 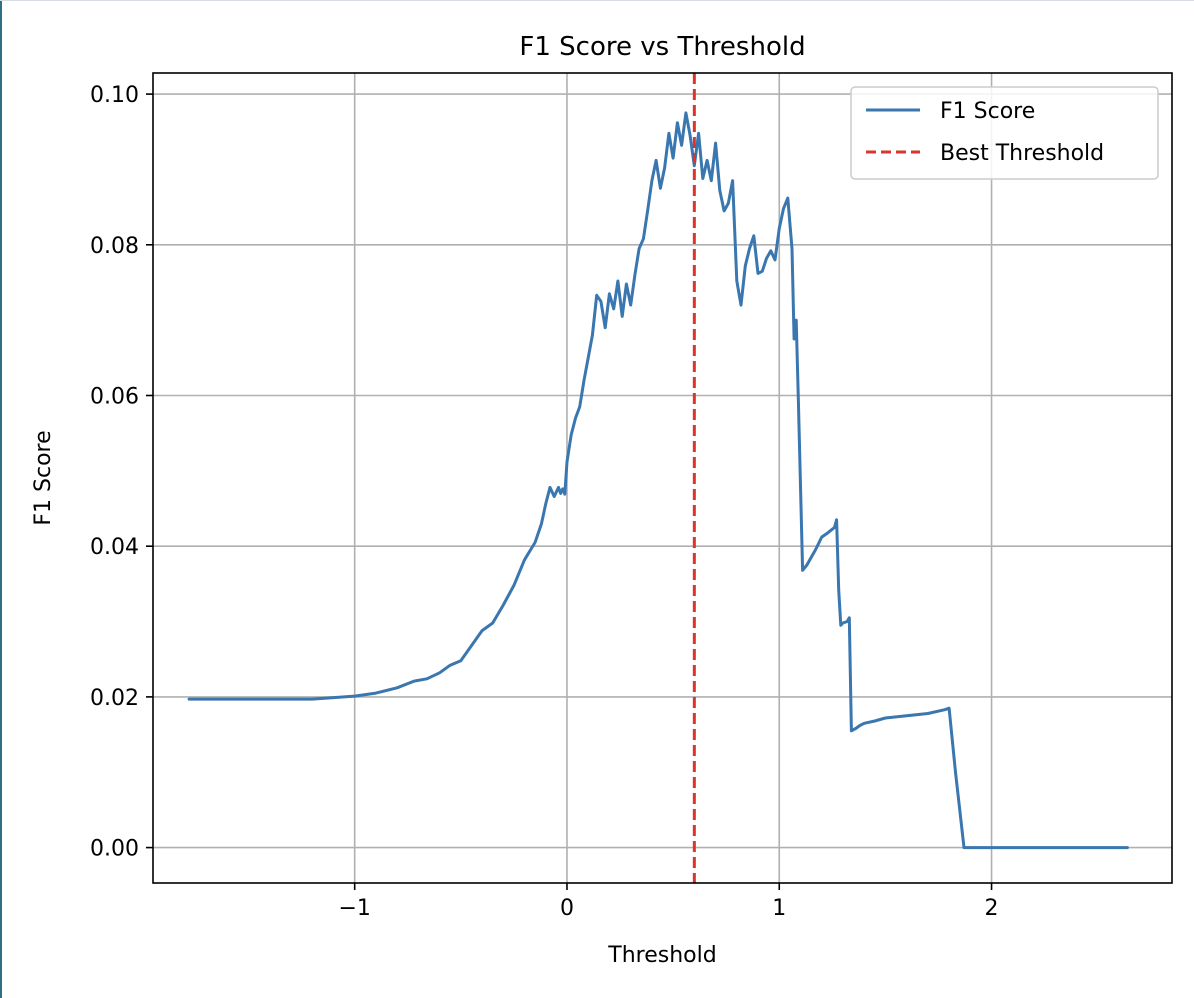 What do you see at coordinates (987, 111) in the screenshot?
I see `legend-label-f1-score: F1 Score` at bounding box center [987, 111].